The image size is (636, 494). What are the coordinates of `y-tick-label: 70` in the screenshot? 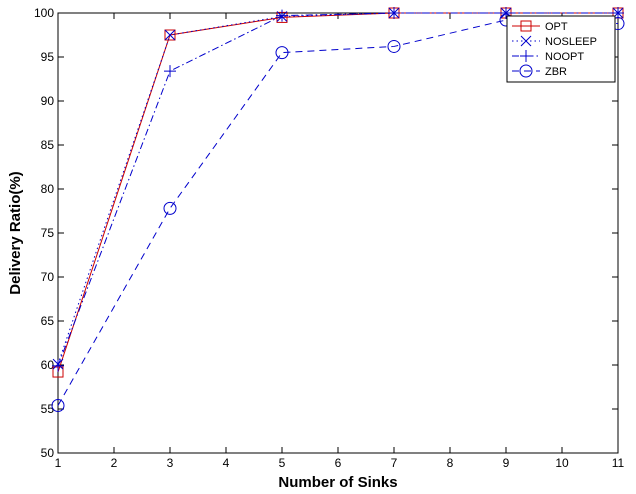 It's located at (48, 277).